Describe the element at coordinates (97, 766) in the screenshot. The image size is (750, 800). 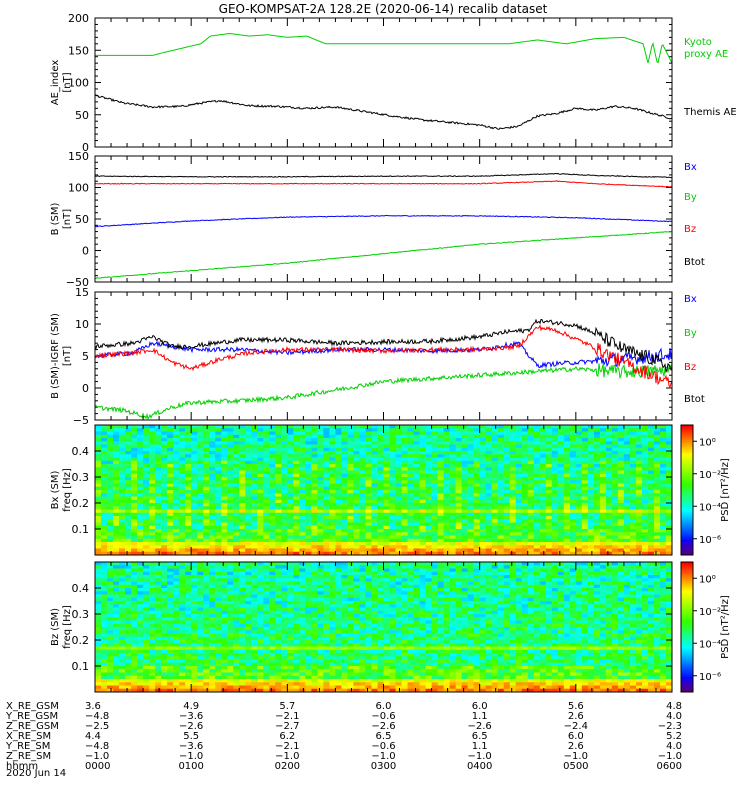
I see `ephemeris-value: 0000` at that location.